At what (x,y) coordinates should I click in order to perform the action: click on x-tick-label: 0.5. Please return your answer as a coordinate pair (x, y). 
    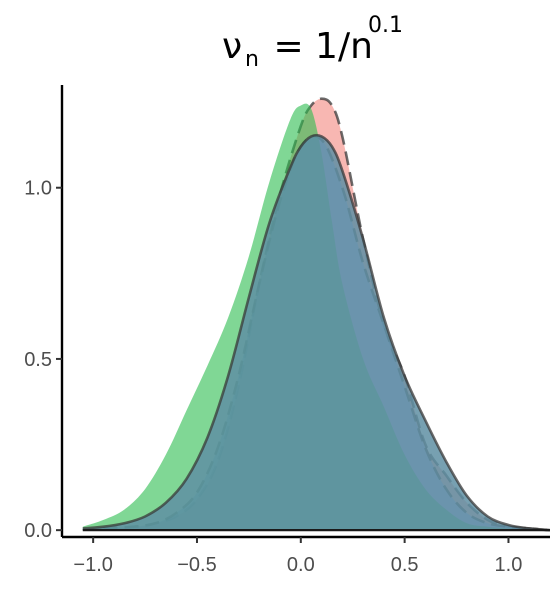
    Looking at the image, I should click on (405, 565).